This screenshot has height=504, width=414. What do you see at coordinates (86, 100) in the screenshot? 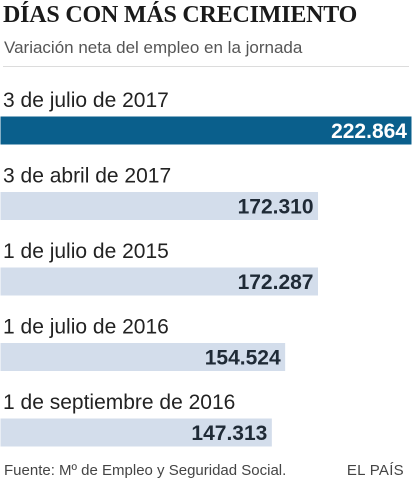
I see `category-label: 3 de julio de 2017` at bounding box center [86, 100].